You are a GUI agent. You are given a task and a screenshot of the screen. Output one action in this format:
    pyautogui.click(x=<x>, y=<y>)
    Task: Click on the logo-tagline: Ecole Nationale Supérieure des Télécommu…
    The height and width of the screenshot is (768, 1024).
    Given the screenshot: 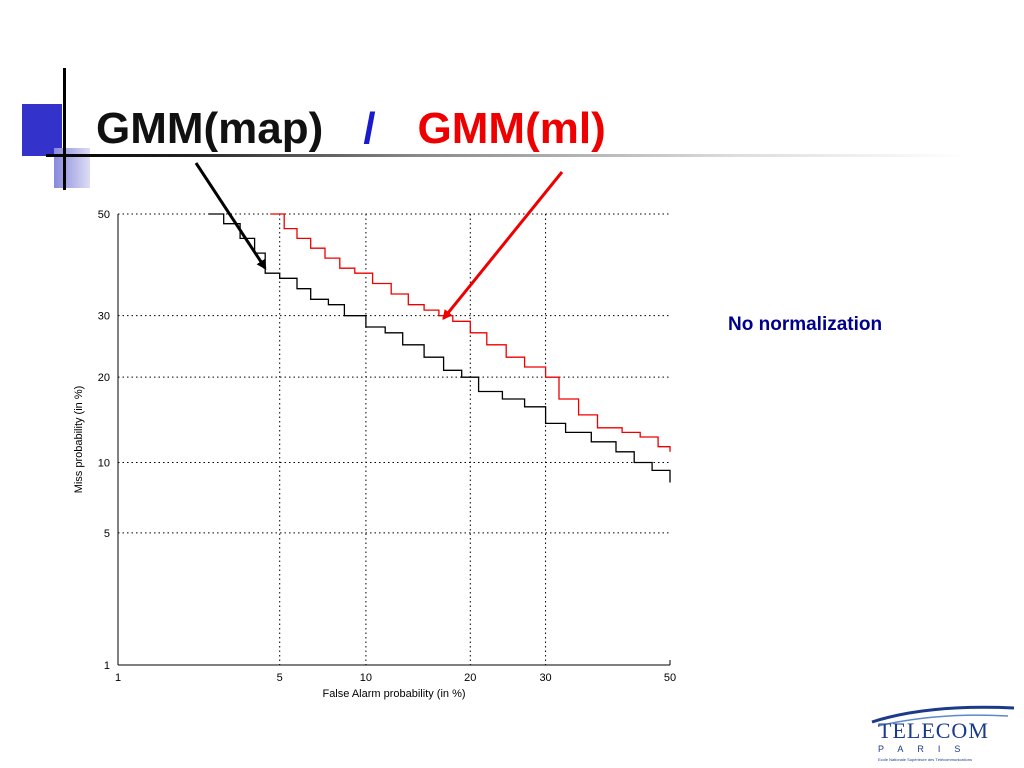 What is the action you would take?
    pyautogui.click(x=925, y=759)
    